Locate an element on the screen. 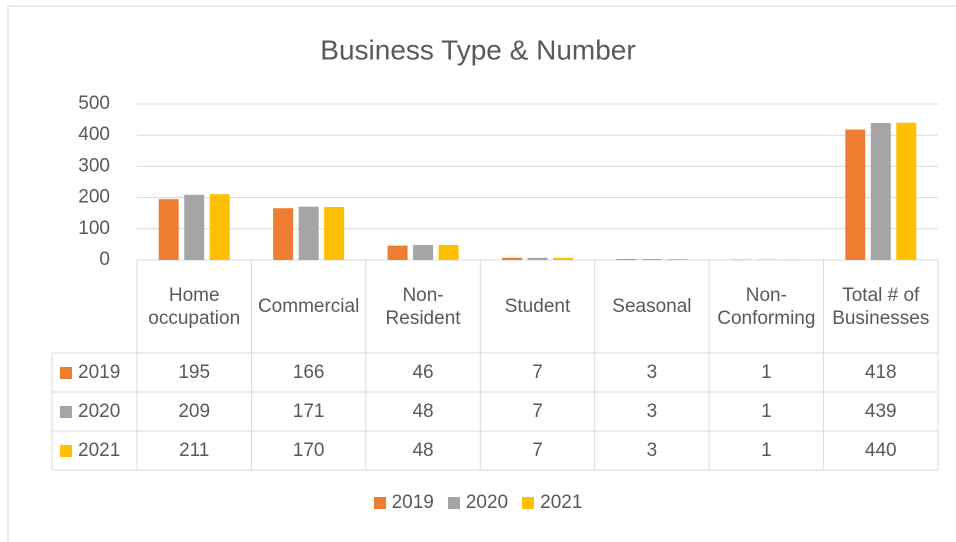  y-tick-label: 200 is located at coordinates (94, 197).